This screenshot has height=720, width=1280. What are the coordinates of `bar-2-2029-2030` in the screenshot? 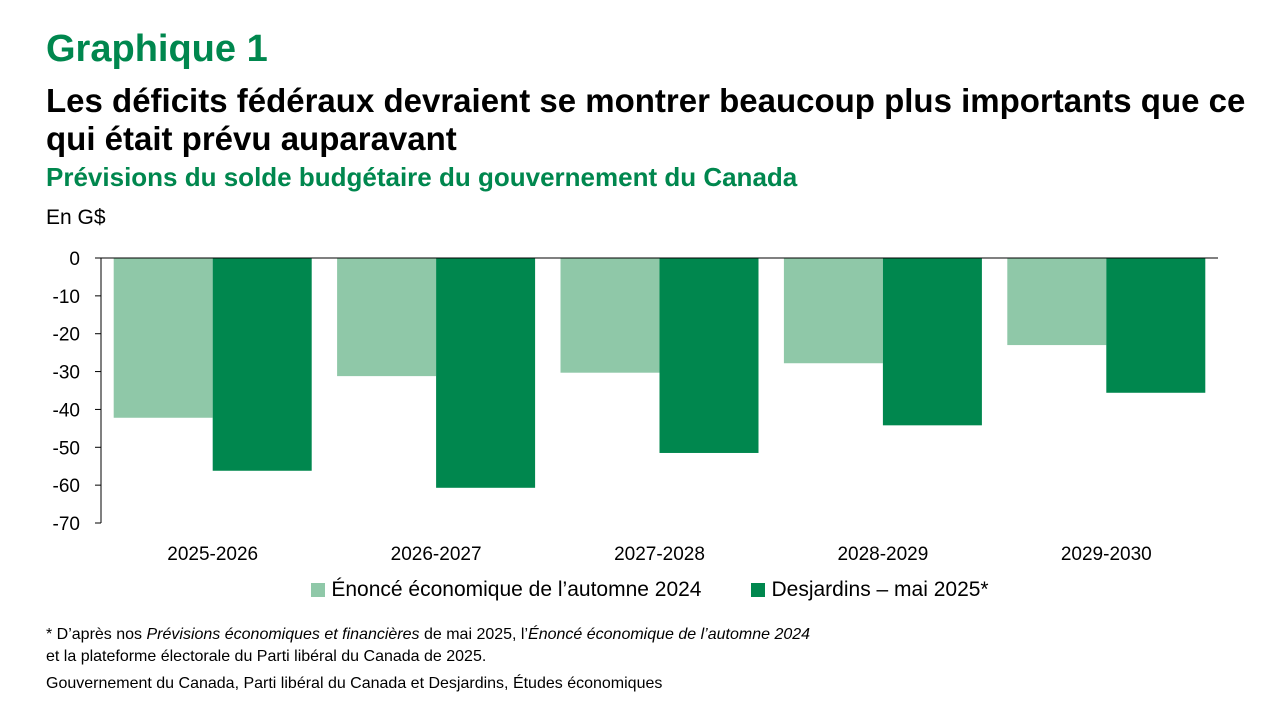 It's located at (1156, 325).